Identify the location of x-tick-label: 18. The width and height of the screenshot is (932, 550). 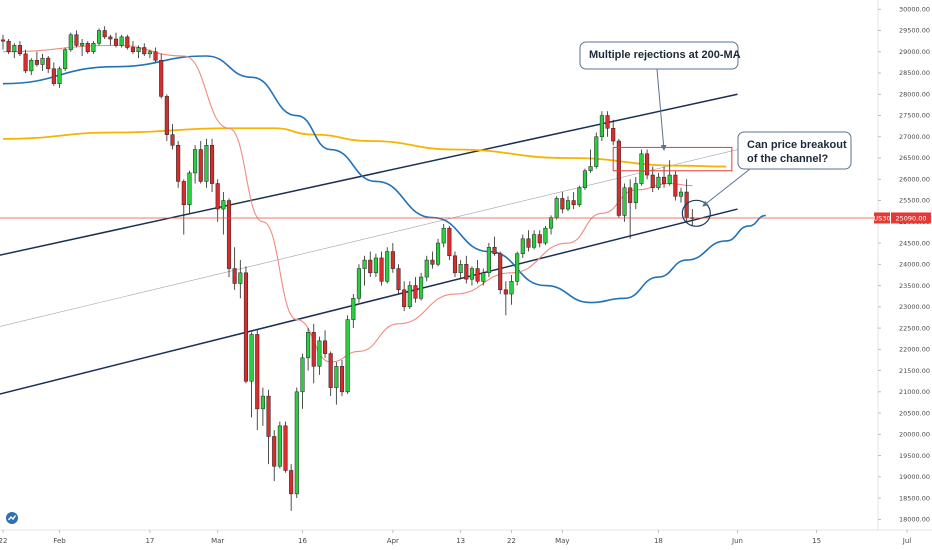
(658, 541).